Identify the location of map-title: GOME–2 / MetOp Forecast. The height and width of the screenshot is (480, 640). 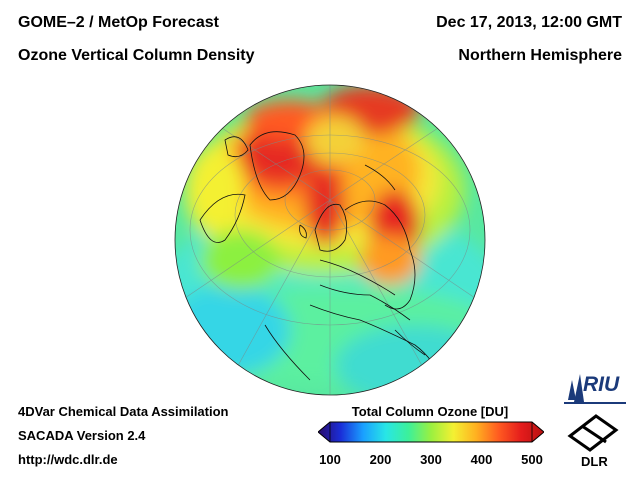
(118, 22).